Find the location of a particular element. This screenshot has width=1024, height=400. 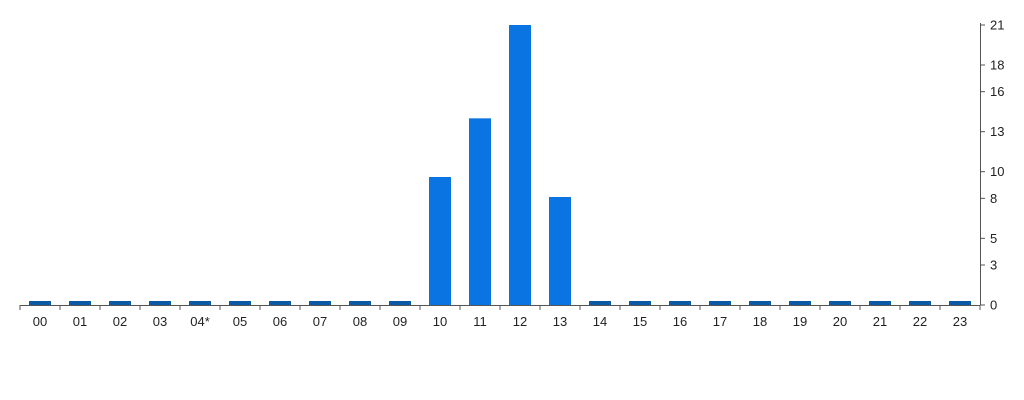

x-tick-label: 04* is located at coordinates (200, 321).